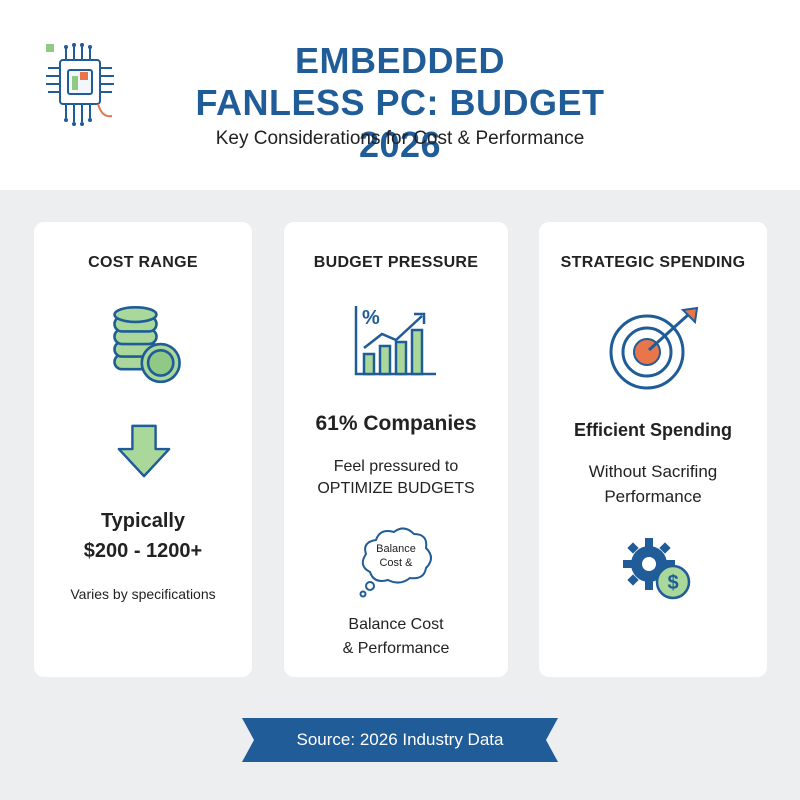 The height and width of the screenshot is (800, 800). Describe the element at coordinates (672, 583) in the screenshot. I see `dollar-symbol: $` at that location.